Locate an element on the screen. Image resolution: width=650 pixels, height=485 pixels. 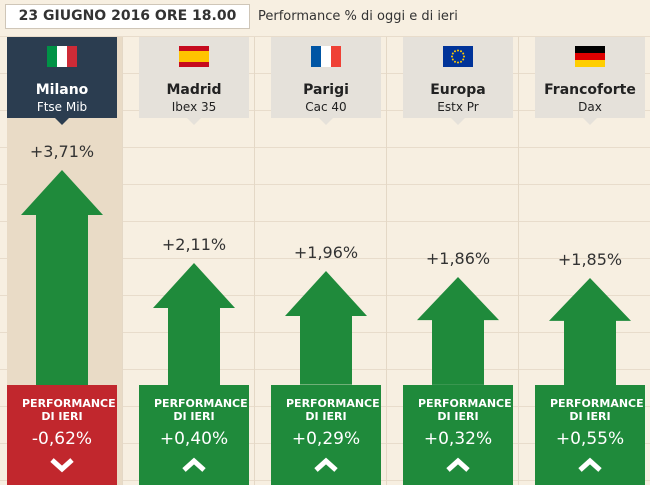
yesterday-value: +0,55% is located at coordinates (590, 439).